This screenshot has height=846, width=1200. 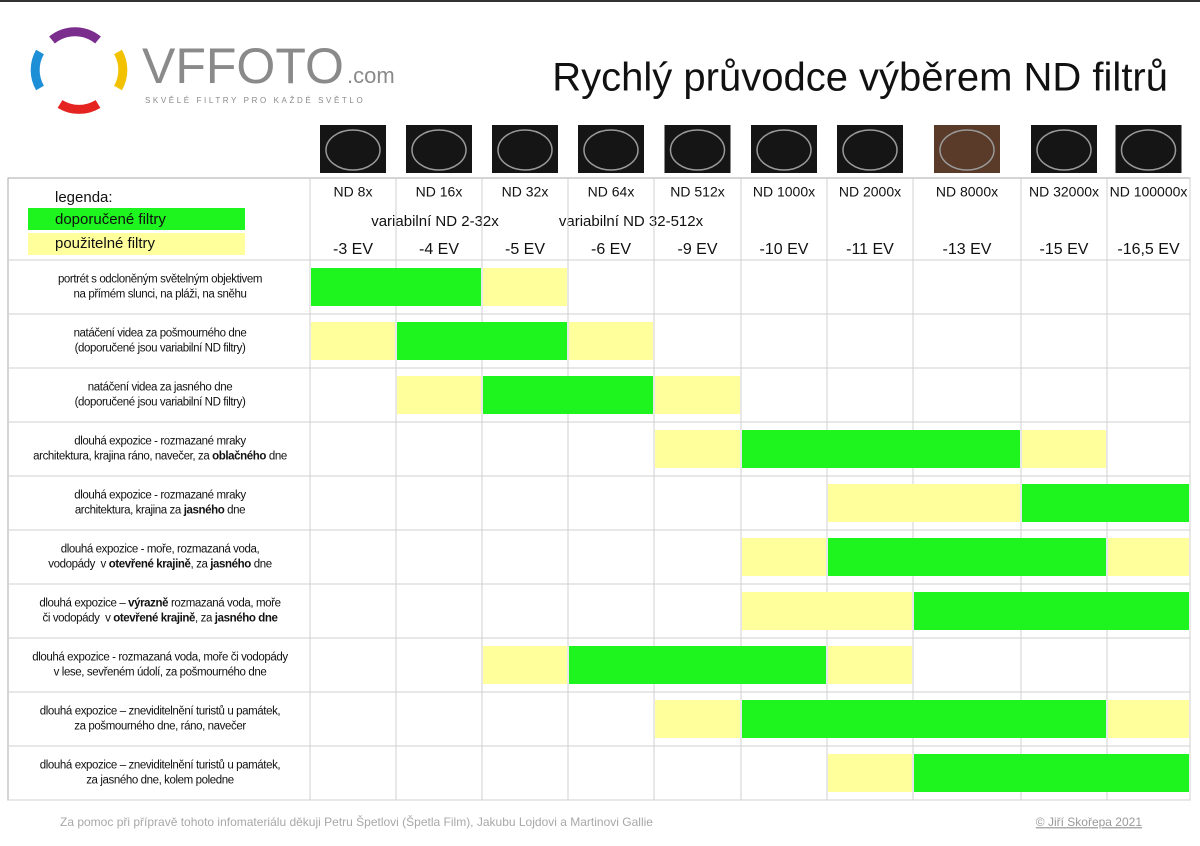 What do you see at coordinates (255, 100) in the screenshot?
I see `tagline: SKVĚLÉ FILTRY PRO KAŽDÉ SVĚTLO` at bounding box center [255, 100].